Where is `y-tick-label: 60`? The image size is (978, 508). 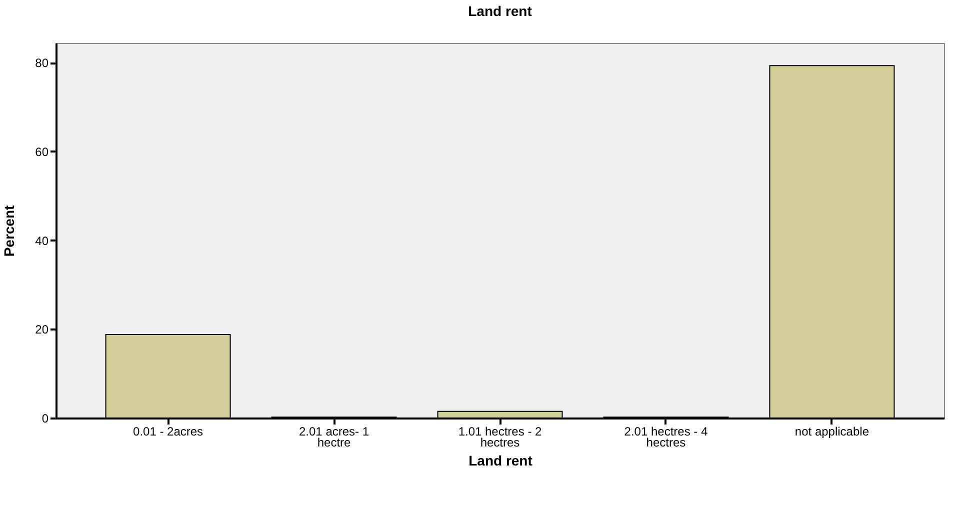 y-tick-label: 60 is located at coordinates (42, 151).